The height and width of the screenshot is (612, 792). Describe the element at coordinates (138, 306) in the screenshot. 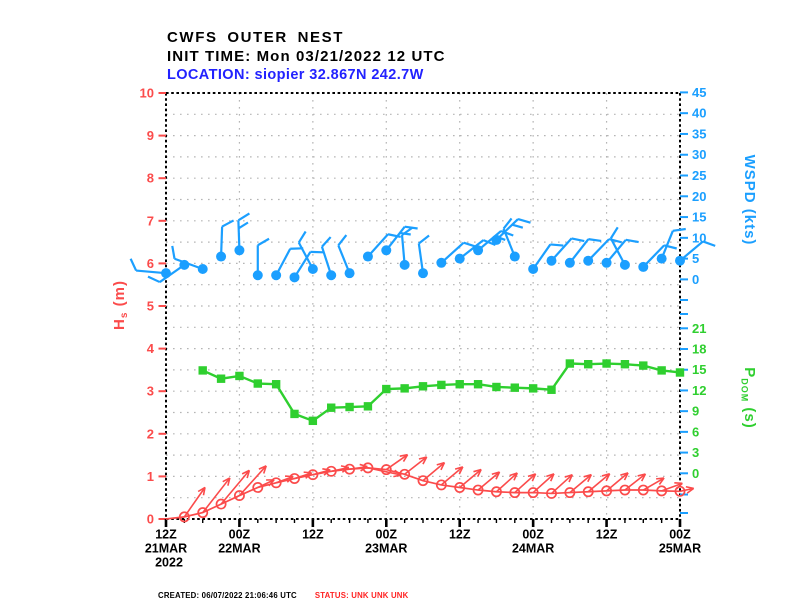

I see `left-axis-hs: 0 1 2 3 4 5 6 7 8 9 10 Hs (m)` at that location.